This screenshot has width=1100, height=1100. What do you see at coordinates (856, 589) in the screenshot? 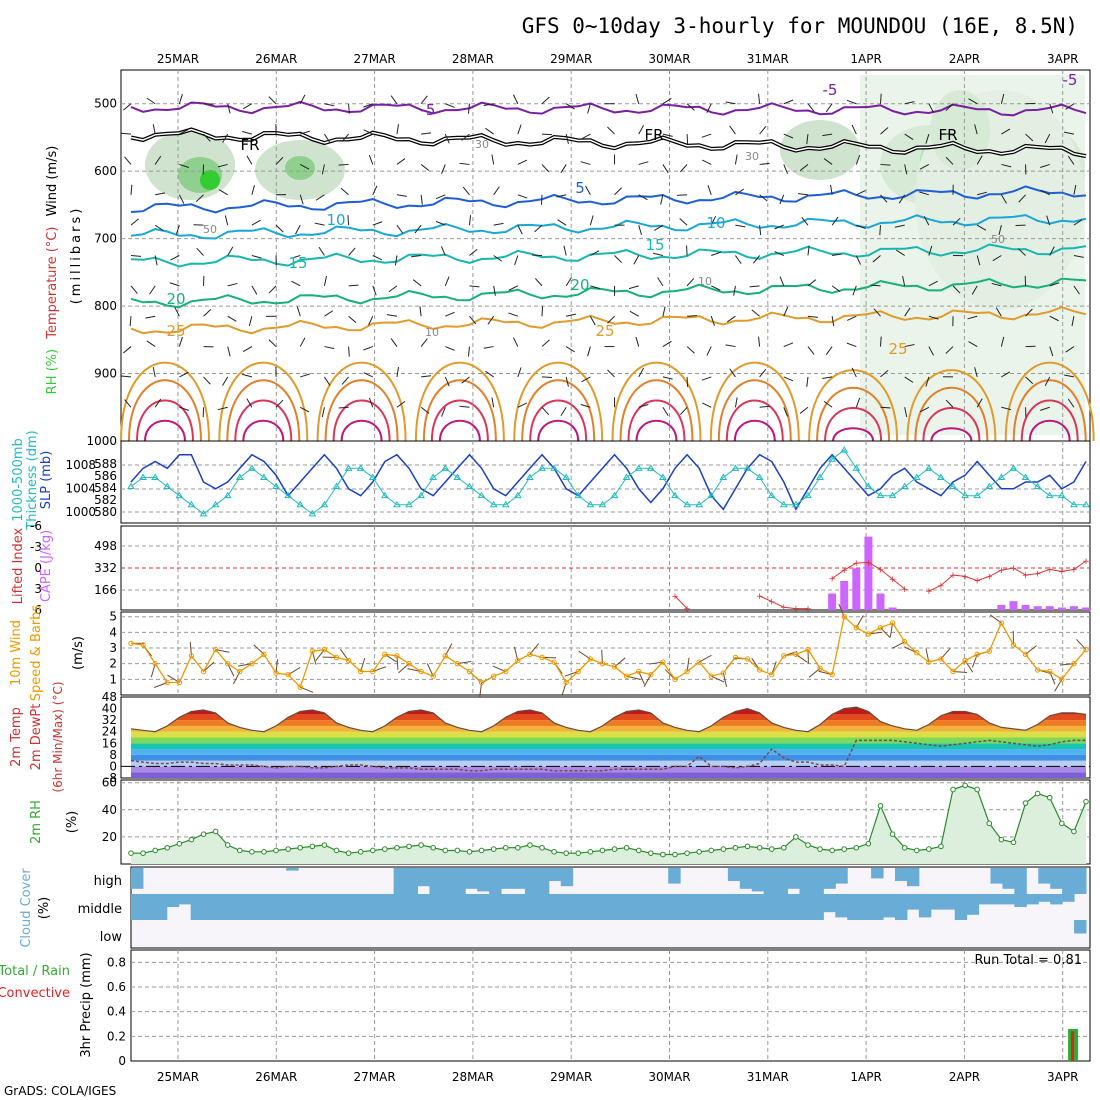
I see `cape-bar` at bounding box center [856, 589].